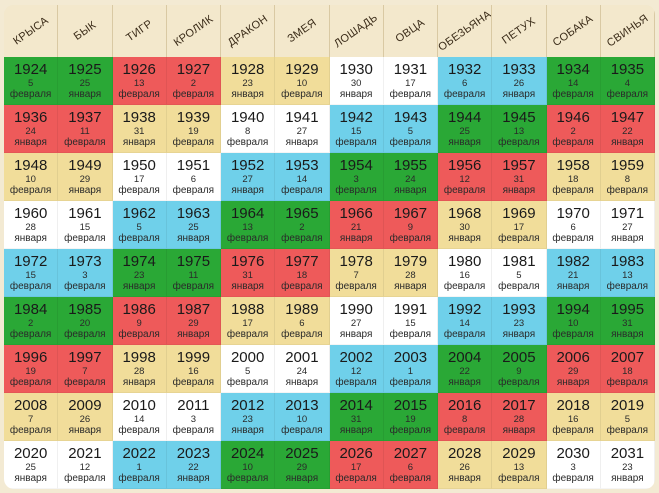 The image size is (659, 493). What do you see at coordinates (410, 371) in the screenshot?
I see `day-label: 1` at bounding box center [410, 371].